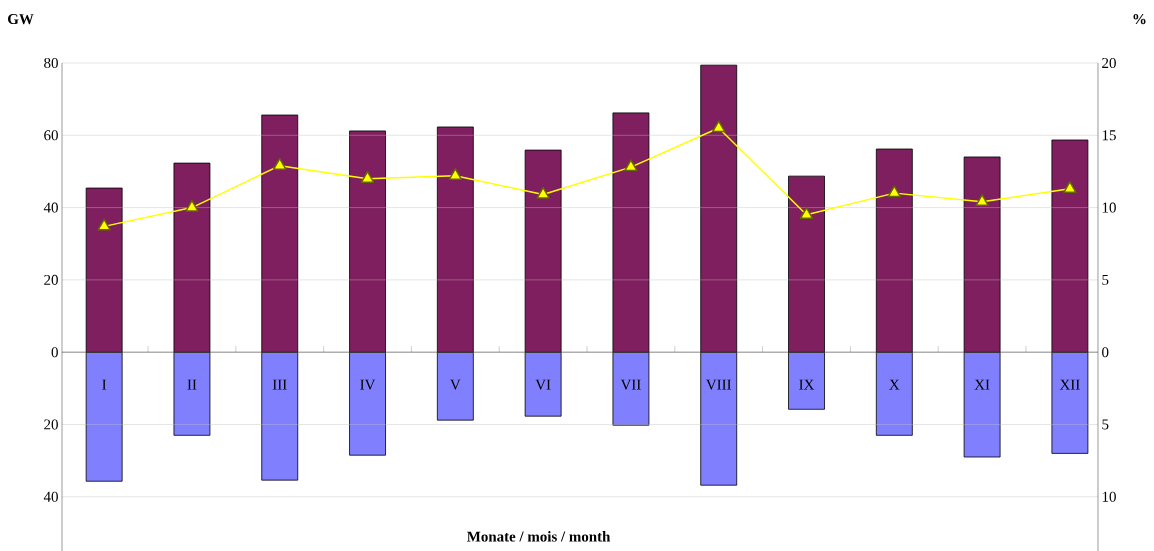 The width and height of the screenshot is (1154, 551). What do you see at coordinates (21, 19) in the screenshot?
I see `y-axis-title: GW` at bounding box center [21, 19].